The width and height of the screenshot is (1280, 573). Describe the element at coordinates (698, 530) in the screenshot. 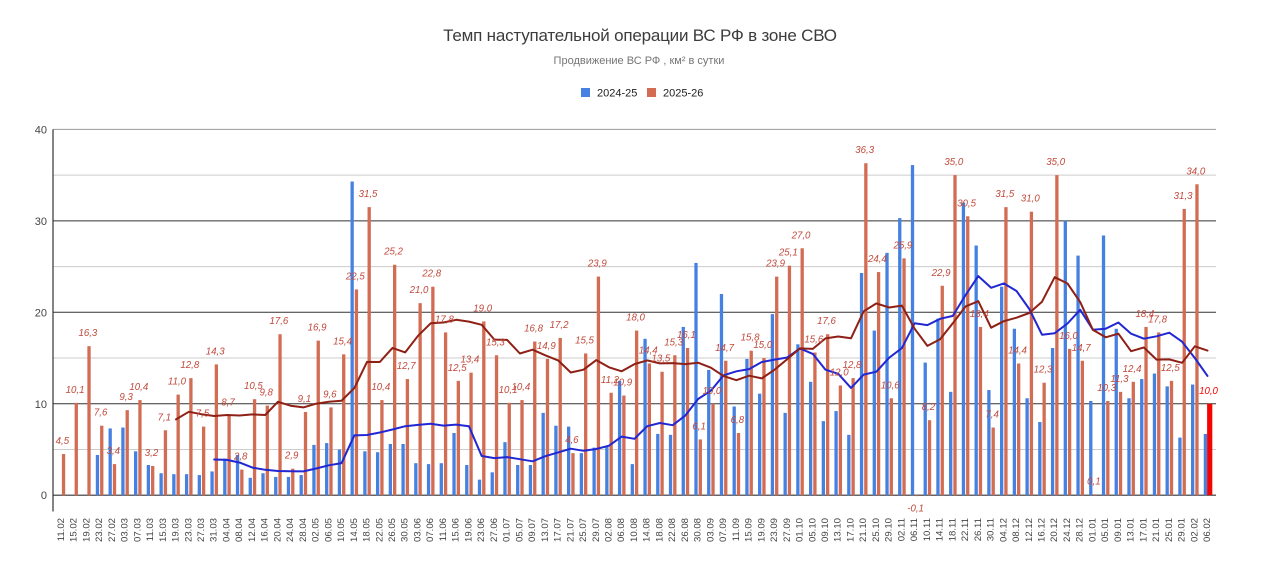

I see `svg-text: 30.08` at that location.